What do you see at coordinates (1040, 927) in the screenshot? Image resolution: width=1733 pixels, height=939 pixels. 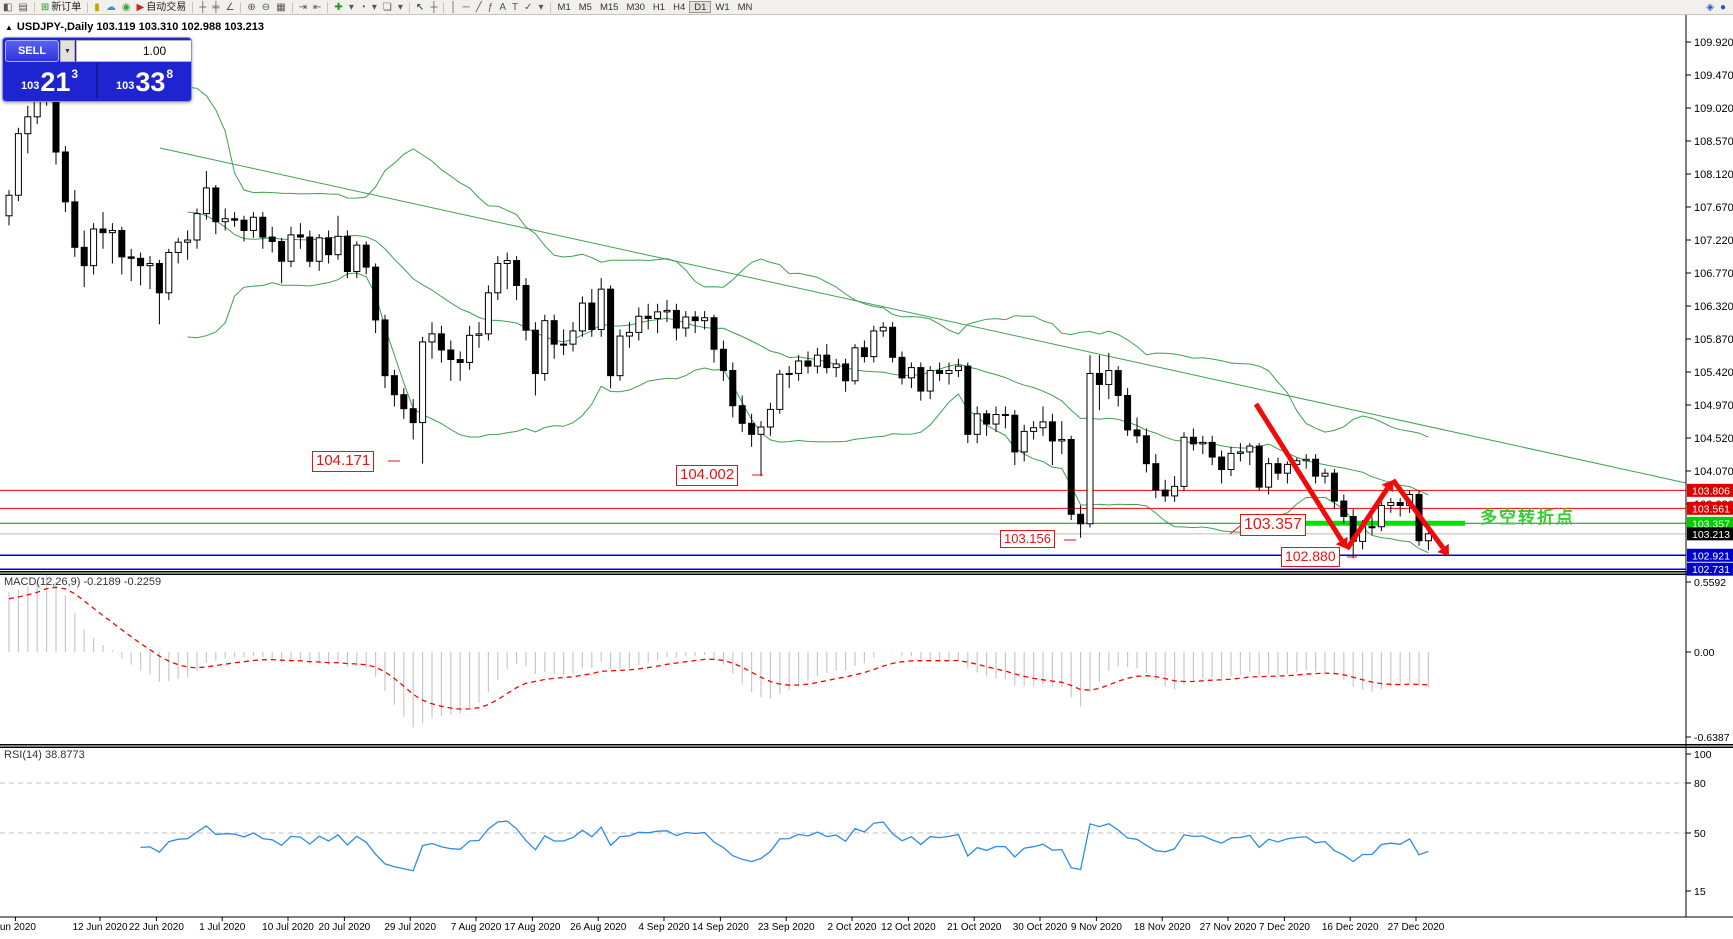 I see `date-label: 30 Oct 2020` at bounding box center [1040, 927].